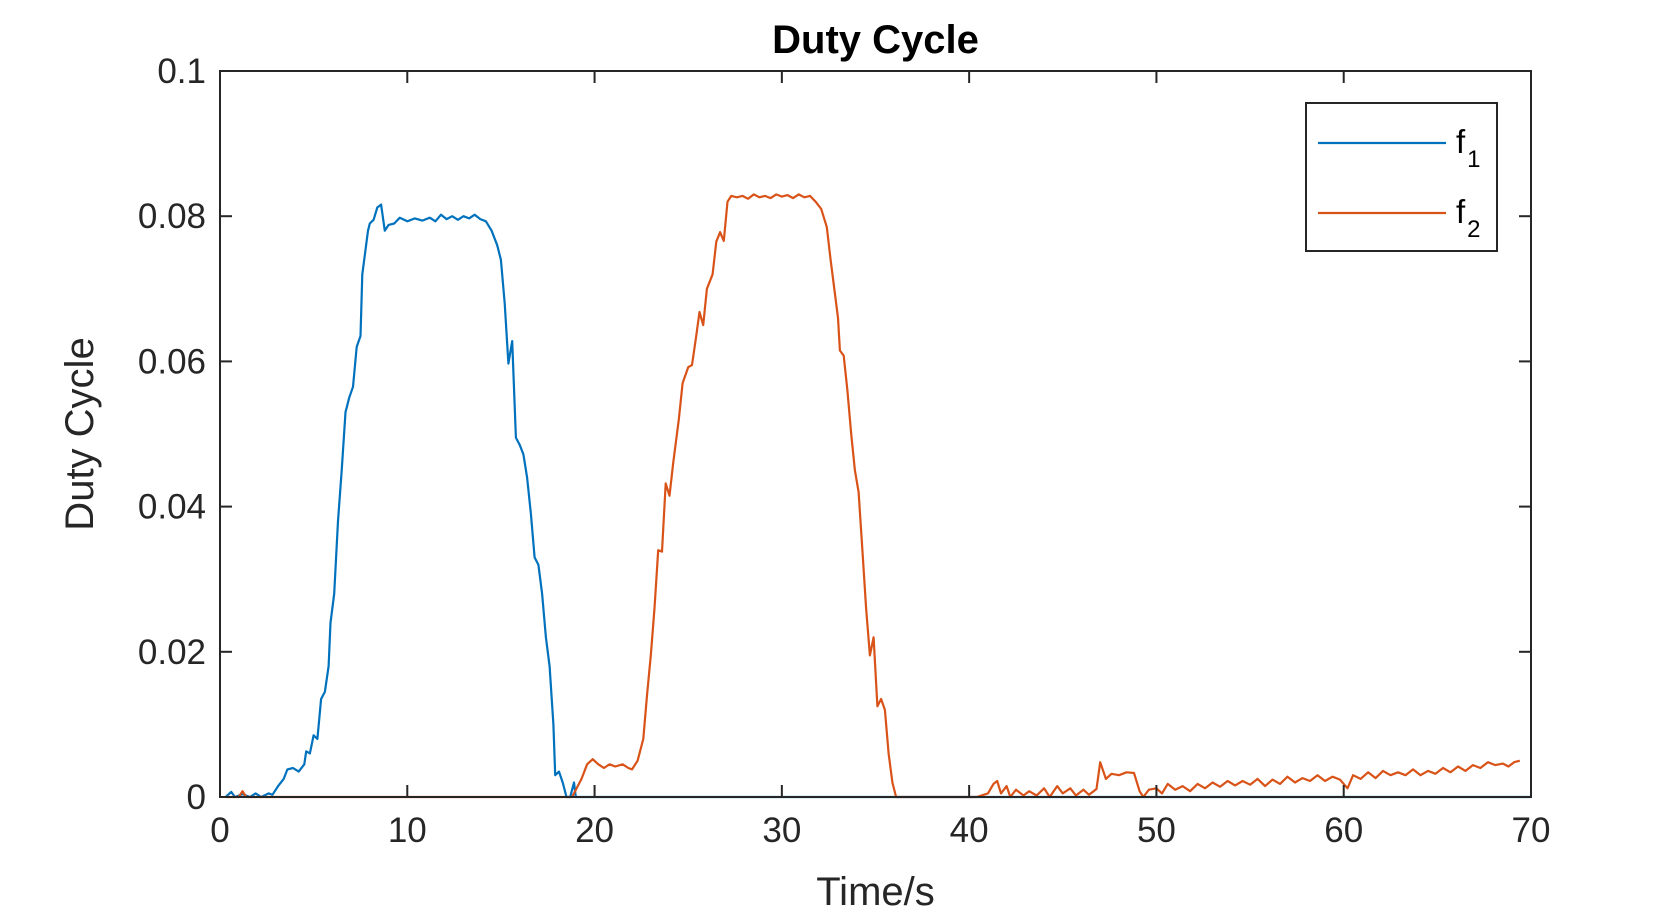  What do you see at coordinates (1156, 830) in the screenshot?
I see `x-tick-label: 50` at bounding box center [1156, 830].